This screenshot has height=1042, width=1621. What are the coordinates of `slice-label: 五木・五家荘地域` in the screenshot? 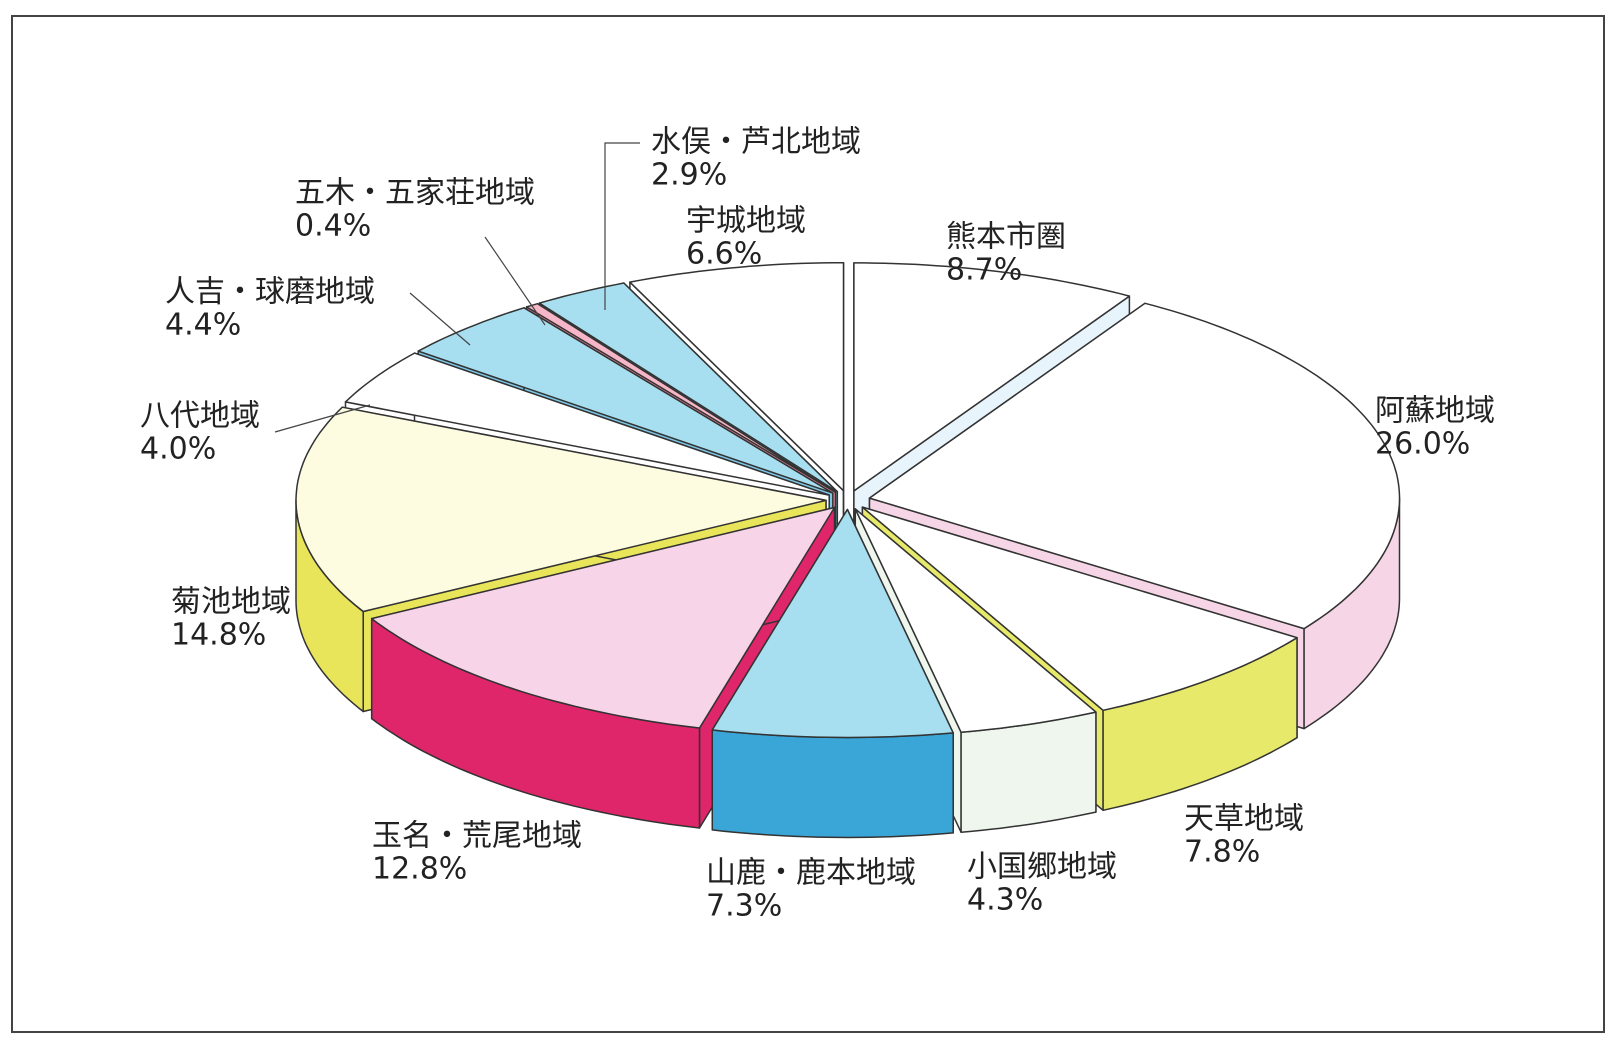 It's located at (415, 193).